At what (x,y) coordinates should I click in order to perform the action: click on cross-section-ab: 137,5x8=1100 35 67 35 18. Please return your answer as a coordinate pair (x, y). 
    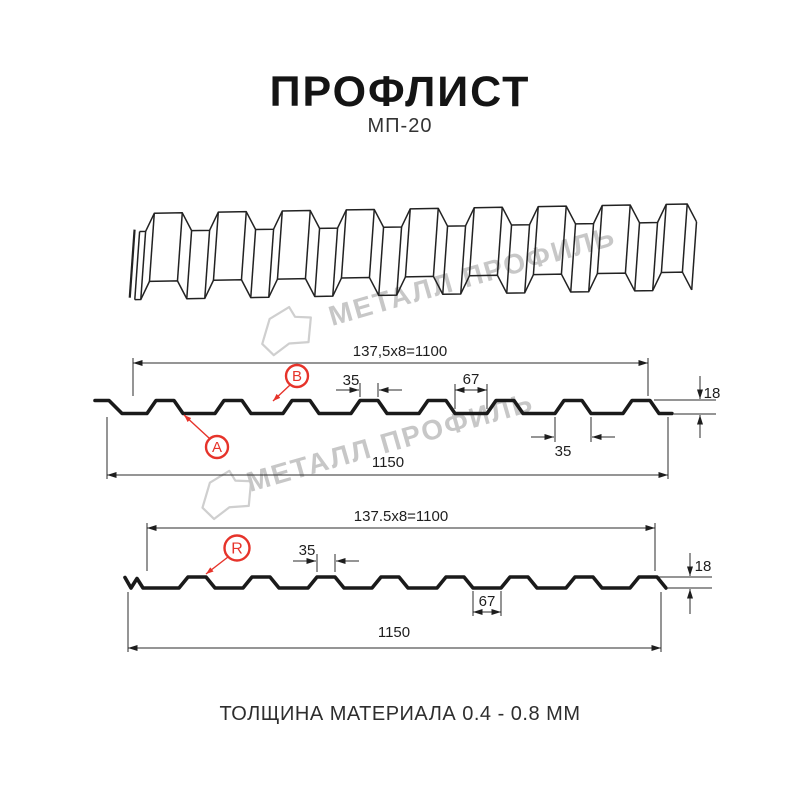
    Looking at the image, I should click on (407, 411).